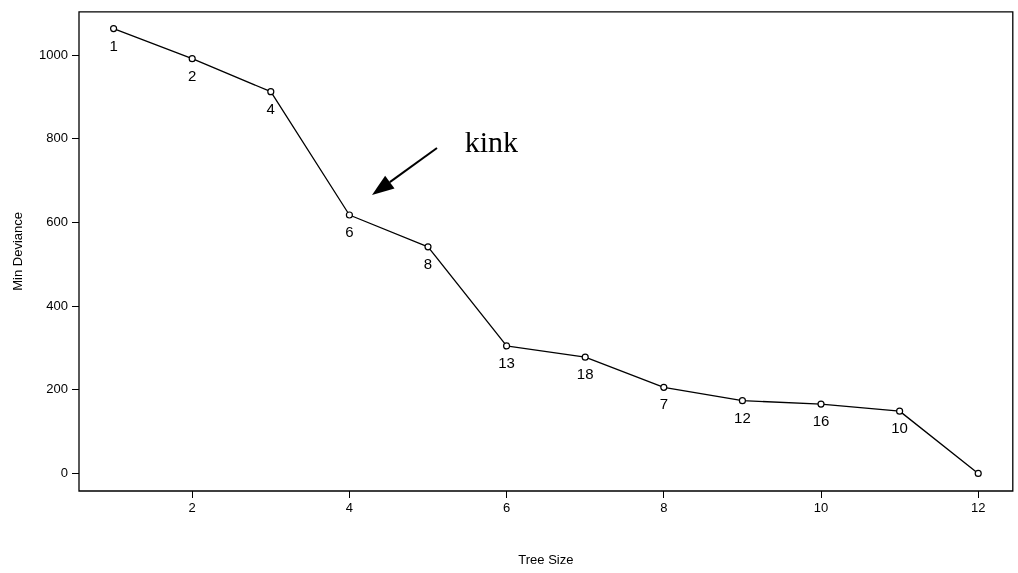 The height and width of the screenshot is (573, 1018). Describe the element at coordinates (270, 108) in the screenshot. I see `annotation: 4` at that location.